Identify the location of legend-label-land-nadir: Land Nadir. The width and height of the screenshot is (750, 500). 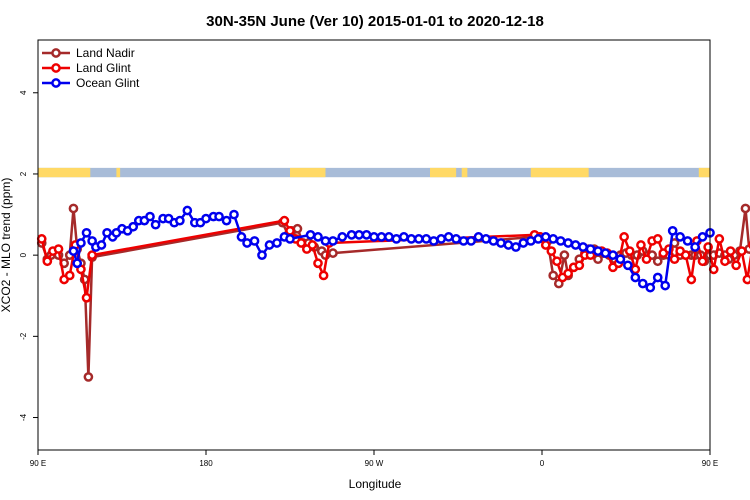
(105, 53).